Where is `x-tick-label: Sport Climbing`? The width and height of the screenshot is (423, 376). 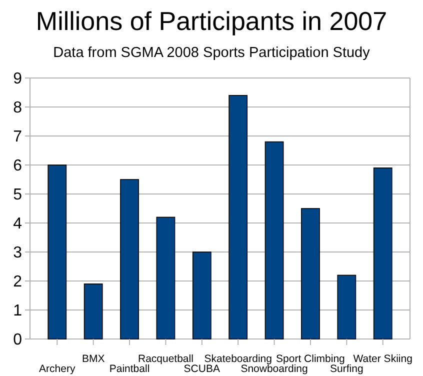 x-tick-label: Sport Climbing is located at coordinates (311, 359).